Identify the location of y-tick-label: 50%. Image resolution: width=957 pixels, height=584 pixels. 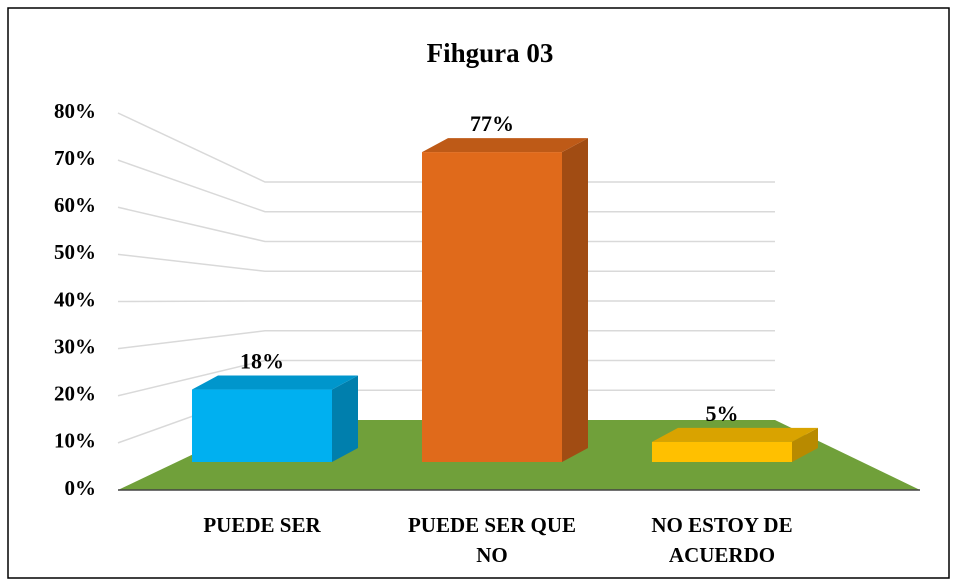
(75, 252).